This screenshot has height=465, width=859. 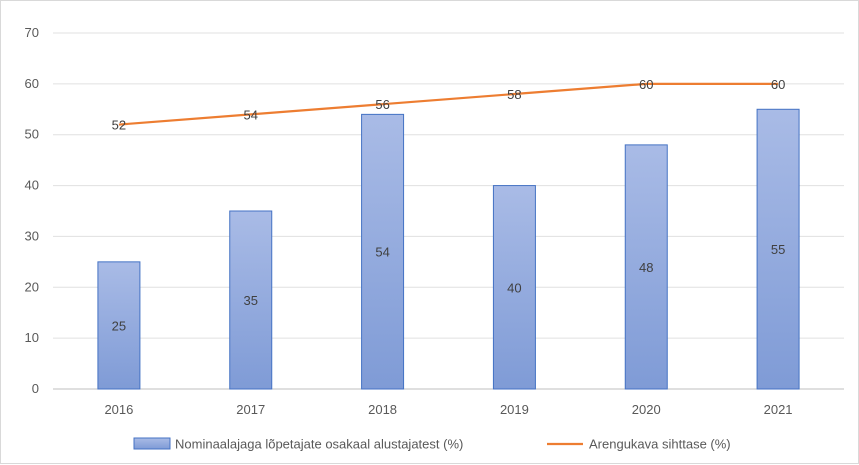 What do you see at coordinates (250, 409) in the screenshot?
I see `x-tick-label: 2017` at bounding box center [250, 409].